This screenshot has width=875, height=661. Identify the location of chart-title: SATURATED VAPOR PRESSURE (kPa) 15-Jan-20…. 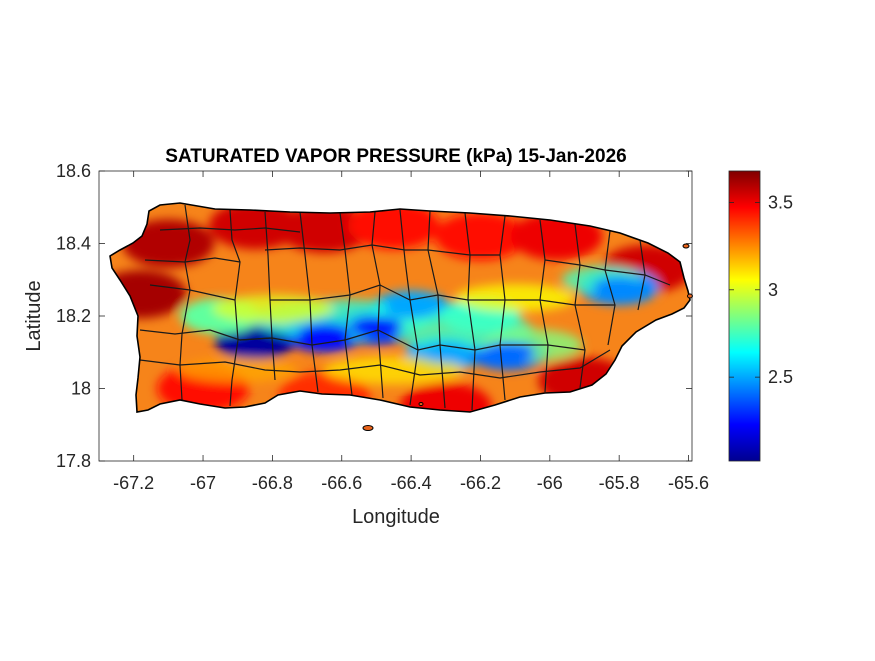
(395, 156).